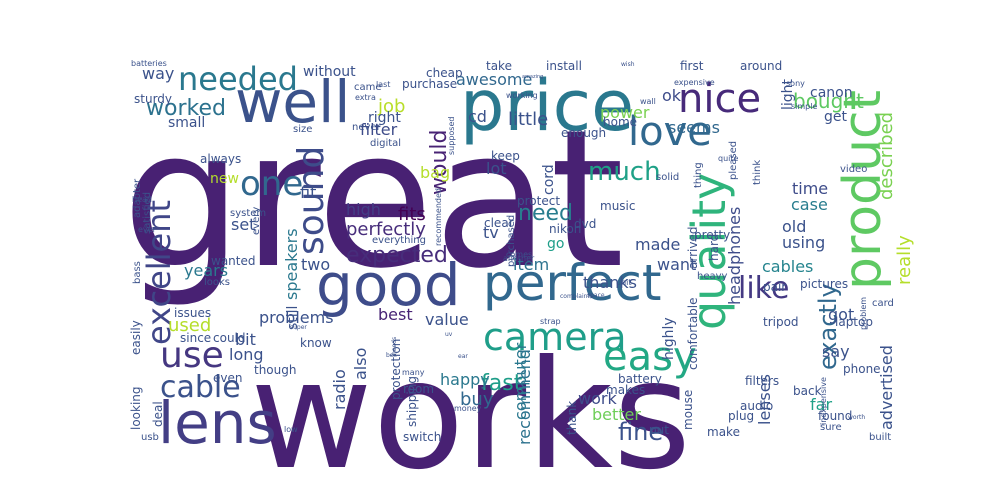 Image resolution: width=1000 pixels, height=500 pixels. Describe the element at coordinates (363, 209) in the screenshot. I see `word-high: high` at that location.